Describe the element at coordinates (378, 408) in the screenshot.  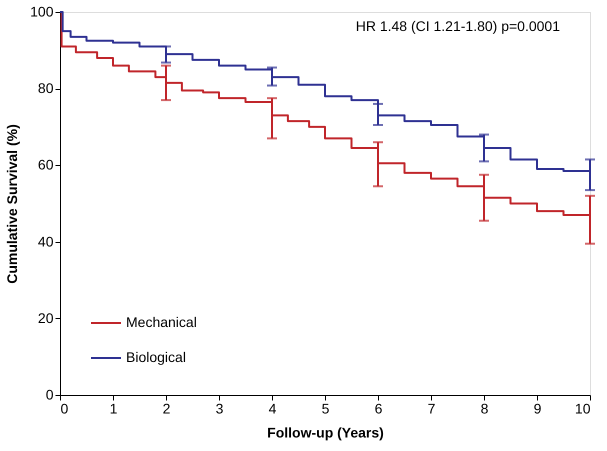
I see `x-tick-label: 6` at that location.